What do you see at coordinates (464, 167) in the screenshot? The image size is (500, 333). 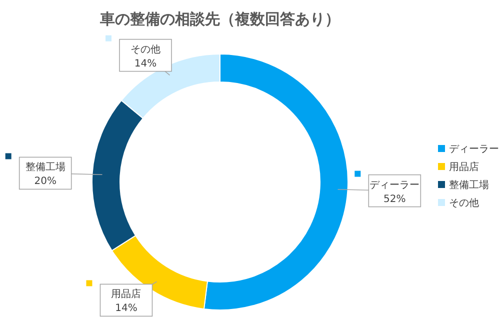 I see `legend-label: 用品店` at bounding box center [464, 167].